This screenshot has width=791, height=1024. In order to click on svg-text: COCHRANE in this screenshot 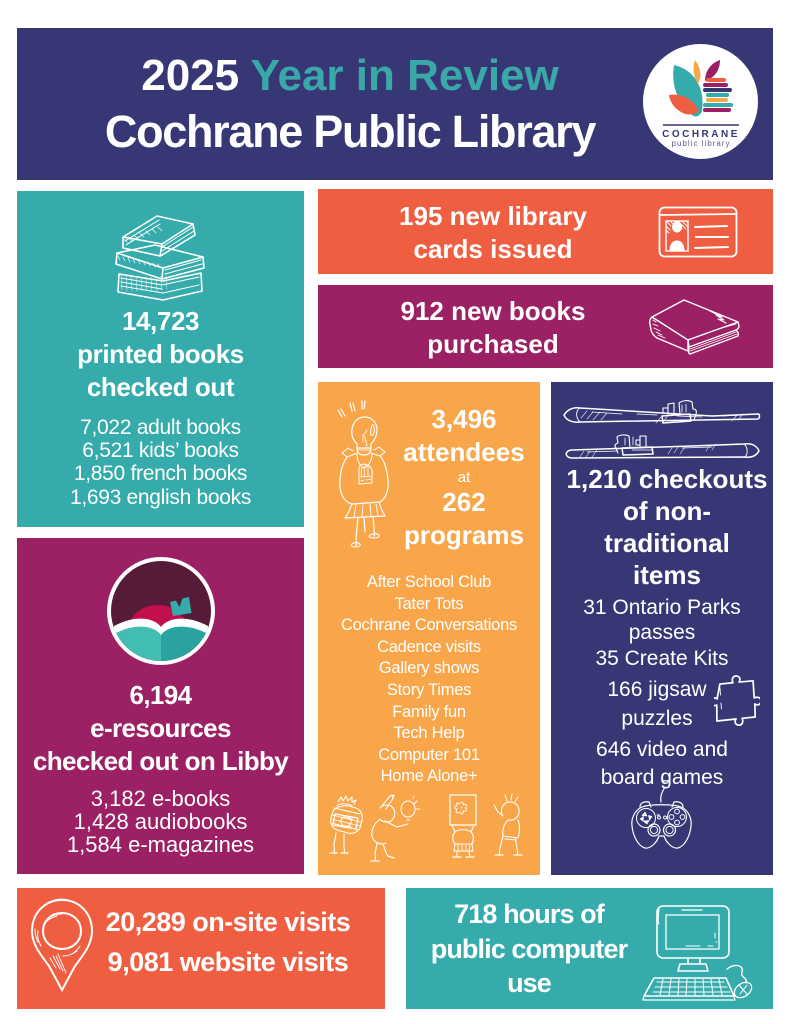, I will do `click(701, 134)`.